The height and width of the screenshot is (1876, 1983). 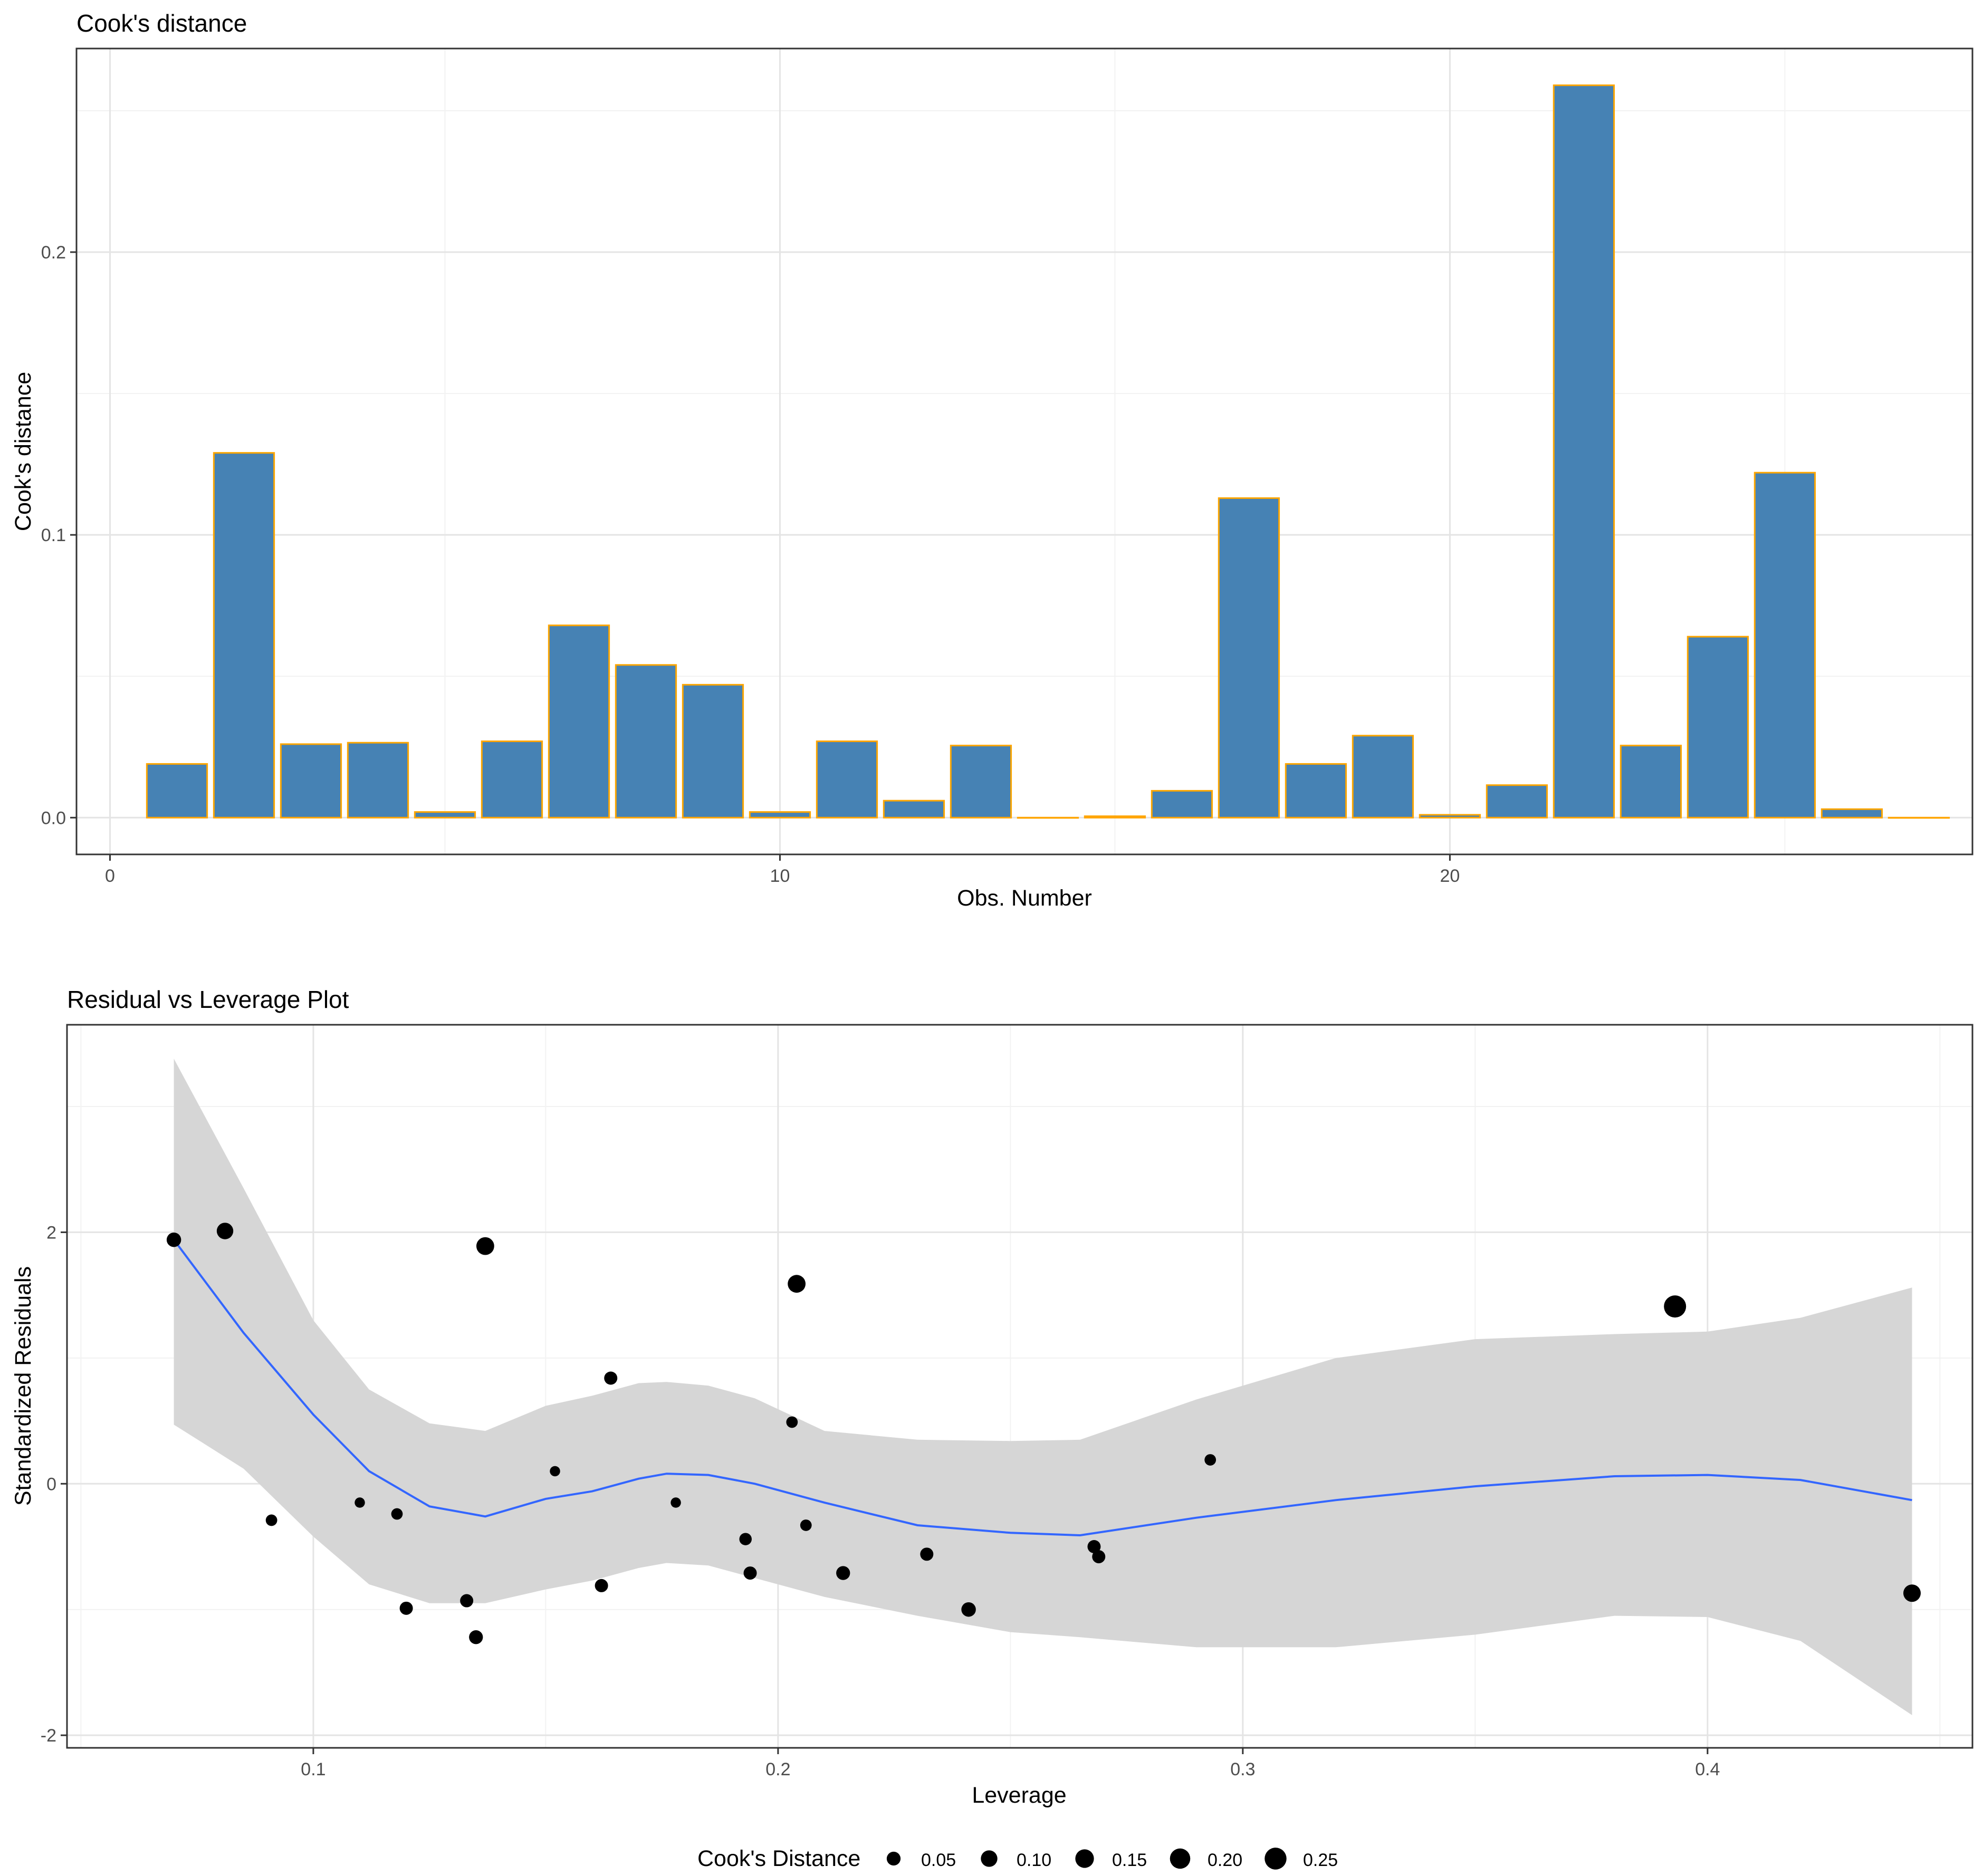 I want to click on legend-label: 0.05, so click(x=939, y=1860).